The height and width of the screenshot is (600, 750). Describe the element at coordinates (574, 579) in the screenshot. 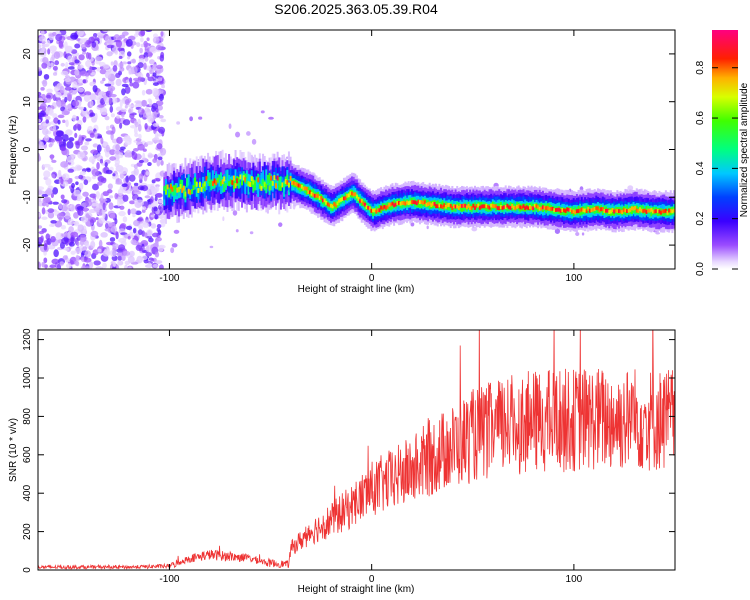

I see `snr-x-tick-label: 100` at that location.